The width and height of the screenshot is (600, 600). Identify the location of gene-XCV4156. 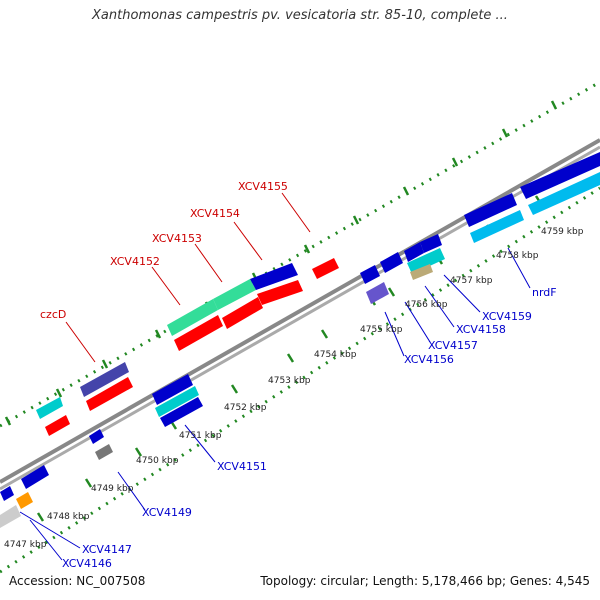
(377, 293).